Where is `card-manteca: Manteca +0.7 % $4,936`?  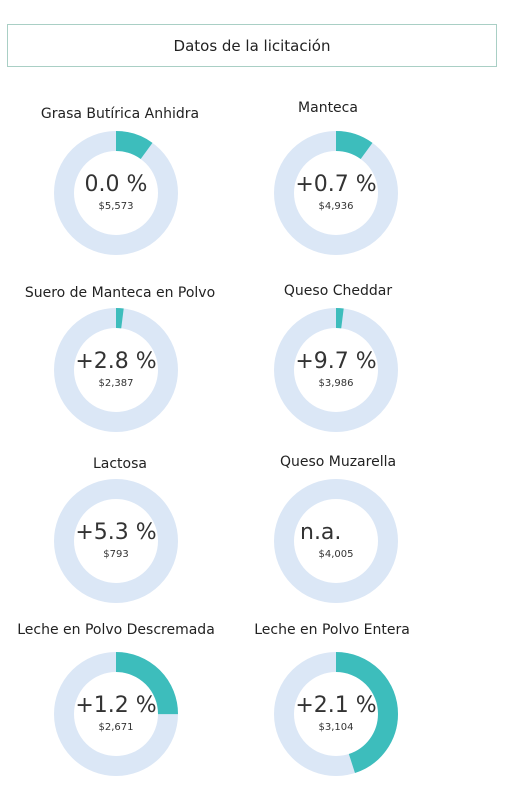
card-manteca: Manteca +0.7 % $4,936 is located at coordinates (328, 185).